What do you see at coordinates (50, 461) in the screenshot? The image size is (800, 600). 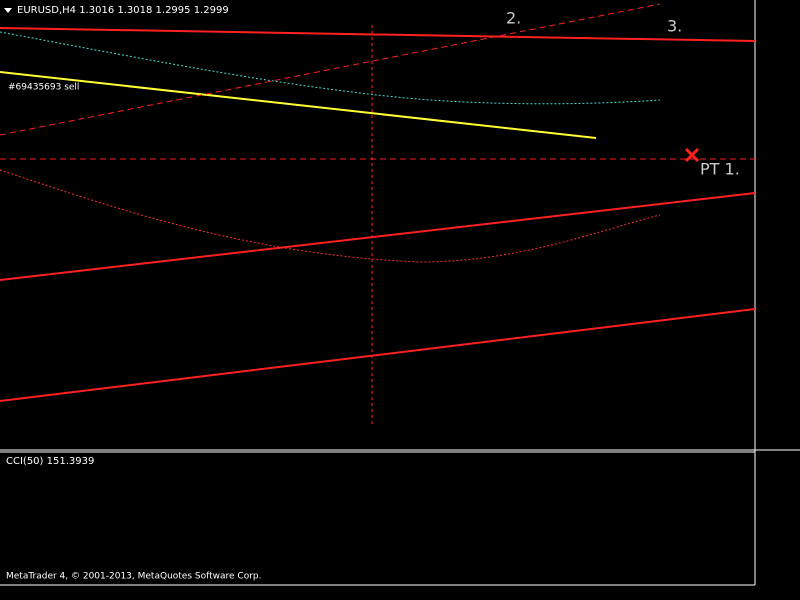 I see `indicator-title: CCI(50) 151.3939` at bounding box center [50, 461].